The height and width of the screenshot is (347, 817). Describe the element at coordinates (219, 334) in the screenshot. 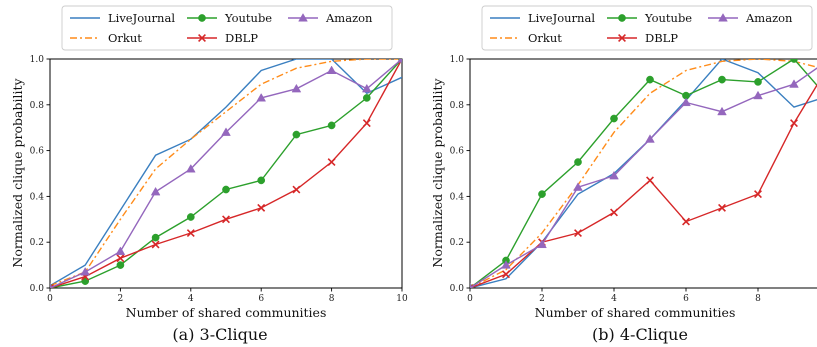

I see `caption: (a) 3-Clique` at that location.